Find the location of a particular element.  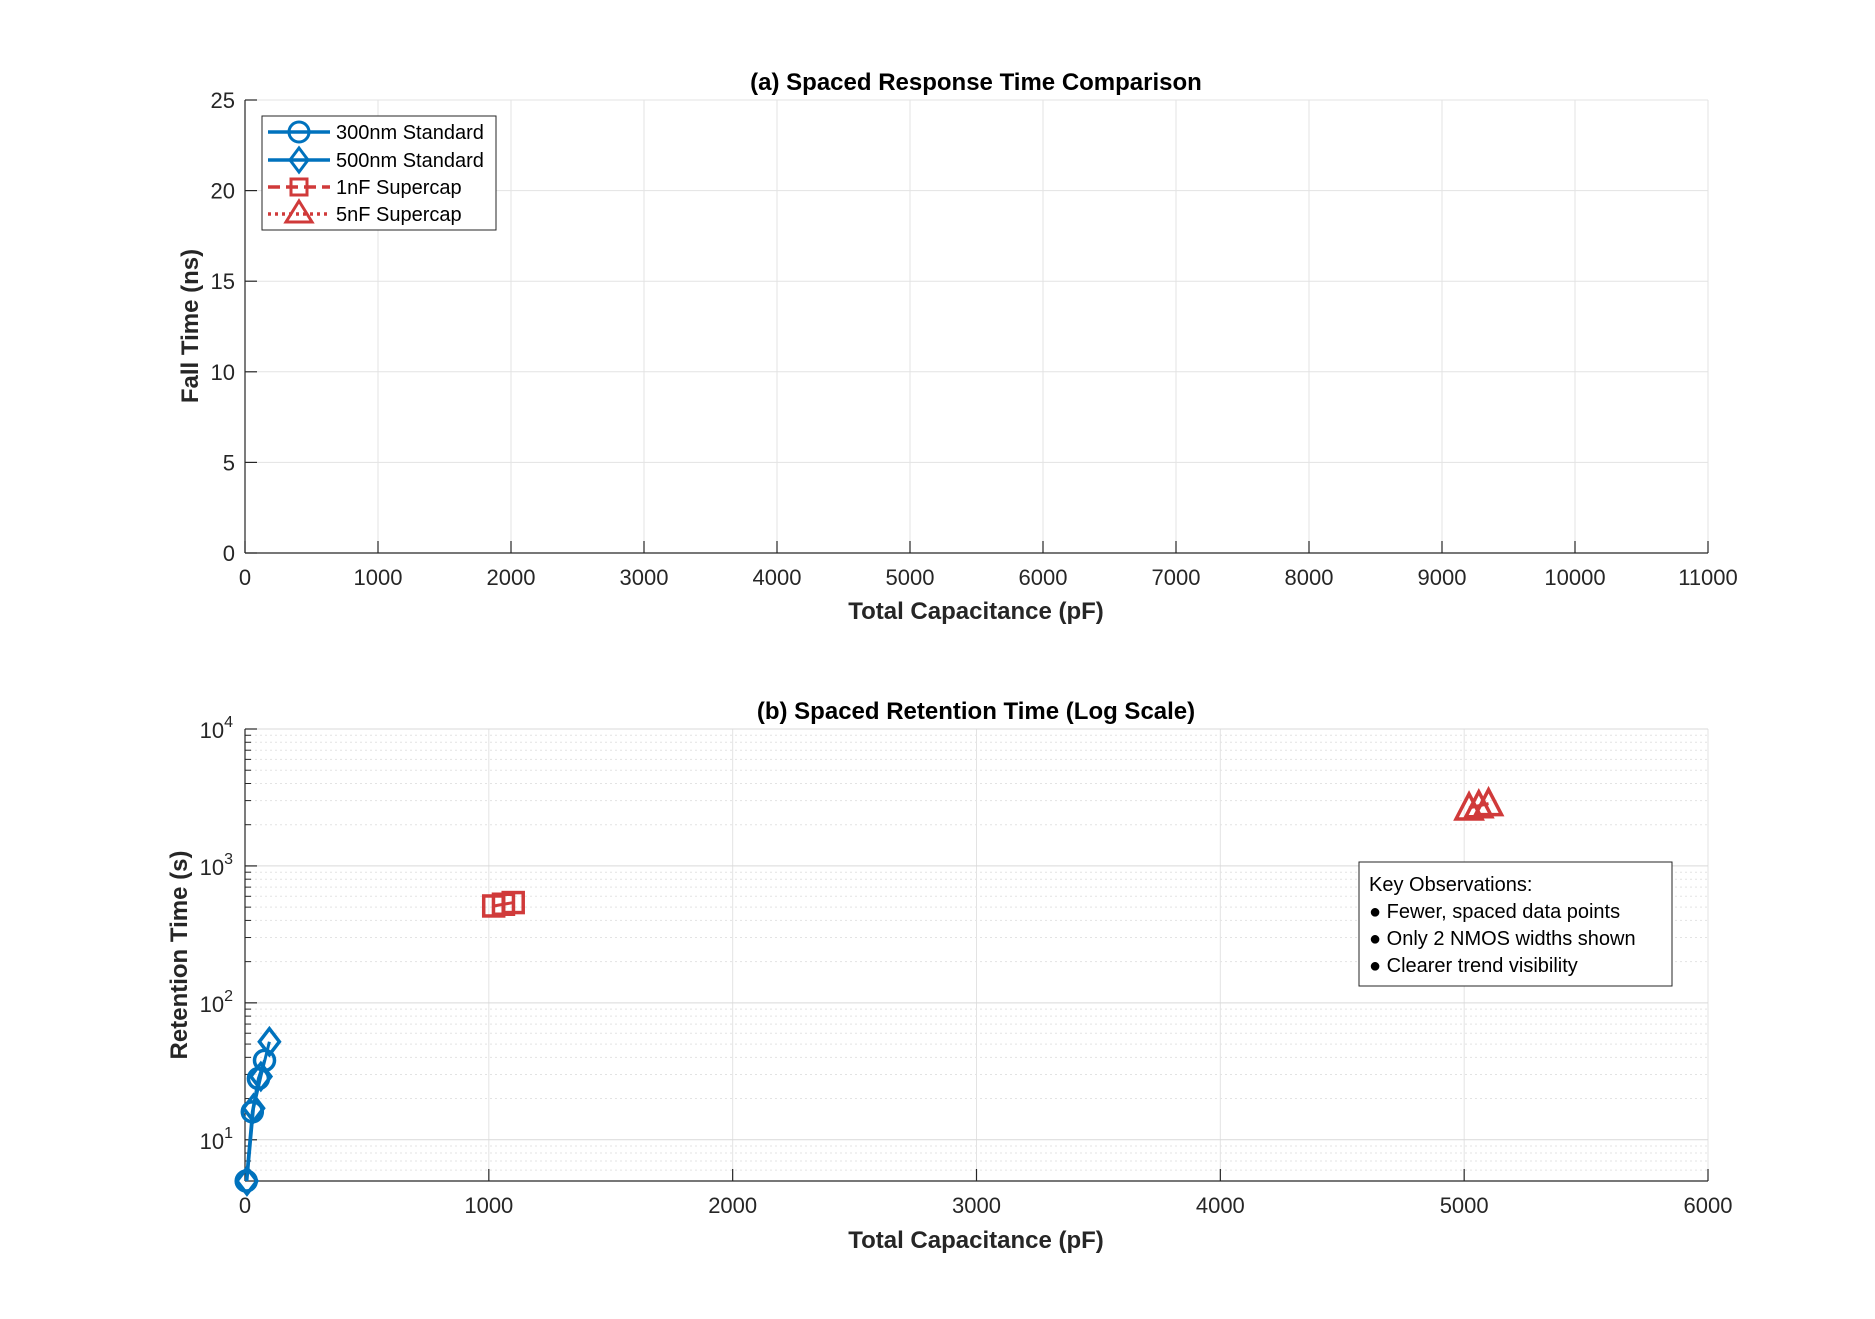

x-tick-label: 7000 is located at coordinates (1176, 577).